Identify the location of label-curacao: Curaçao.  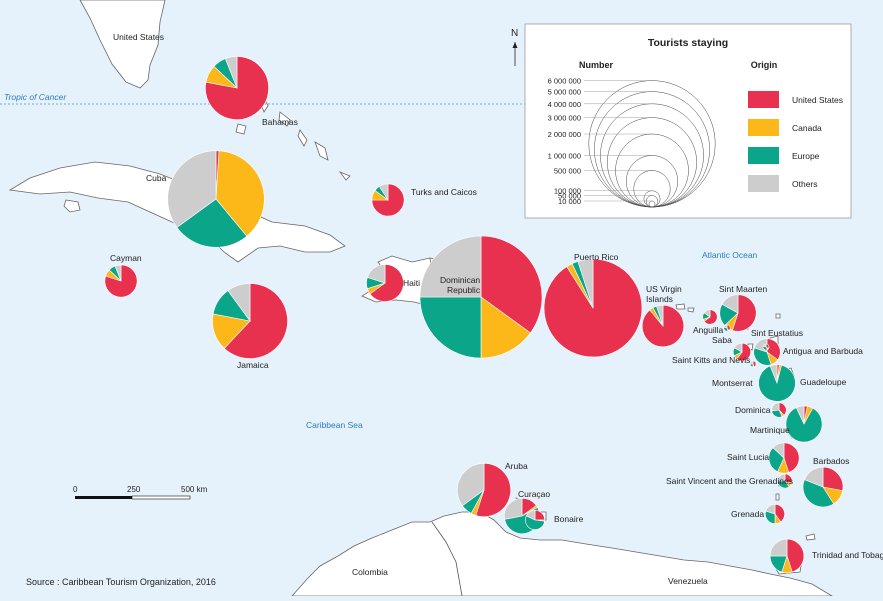
(534, 494).